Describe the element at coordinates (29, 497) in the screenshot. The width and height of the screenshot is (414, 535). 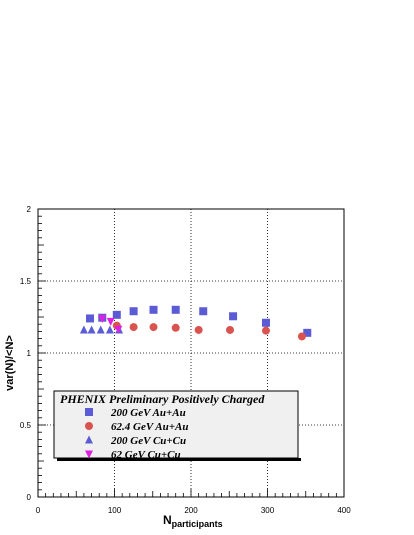
I see `y-tick-label: 0` at that location.